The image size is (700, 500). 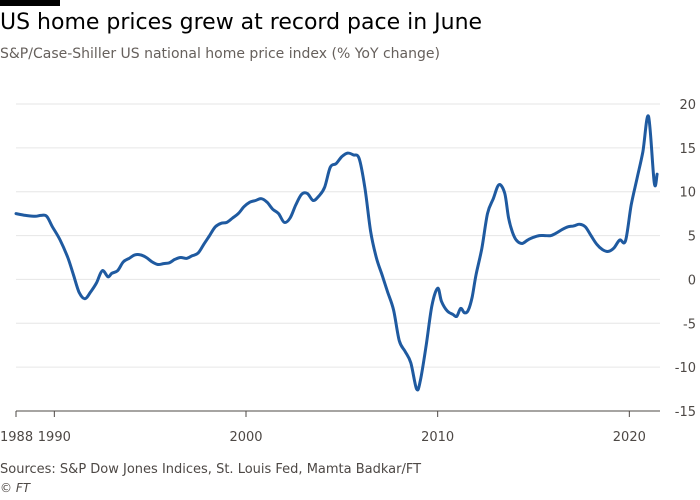 I want to click on y-tick-label: 0, so click(x=692, y=280).